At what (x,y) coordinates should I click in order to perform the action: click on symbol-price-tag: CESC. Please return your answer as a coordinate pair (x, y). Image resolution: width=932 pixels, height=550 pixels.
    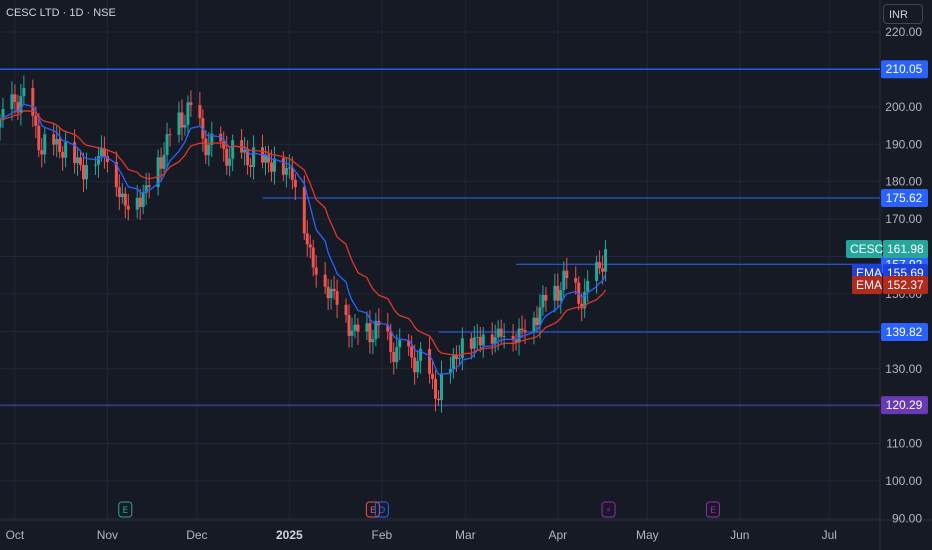
    Looking at the image, I should click on (865, 249).